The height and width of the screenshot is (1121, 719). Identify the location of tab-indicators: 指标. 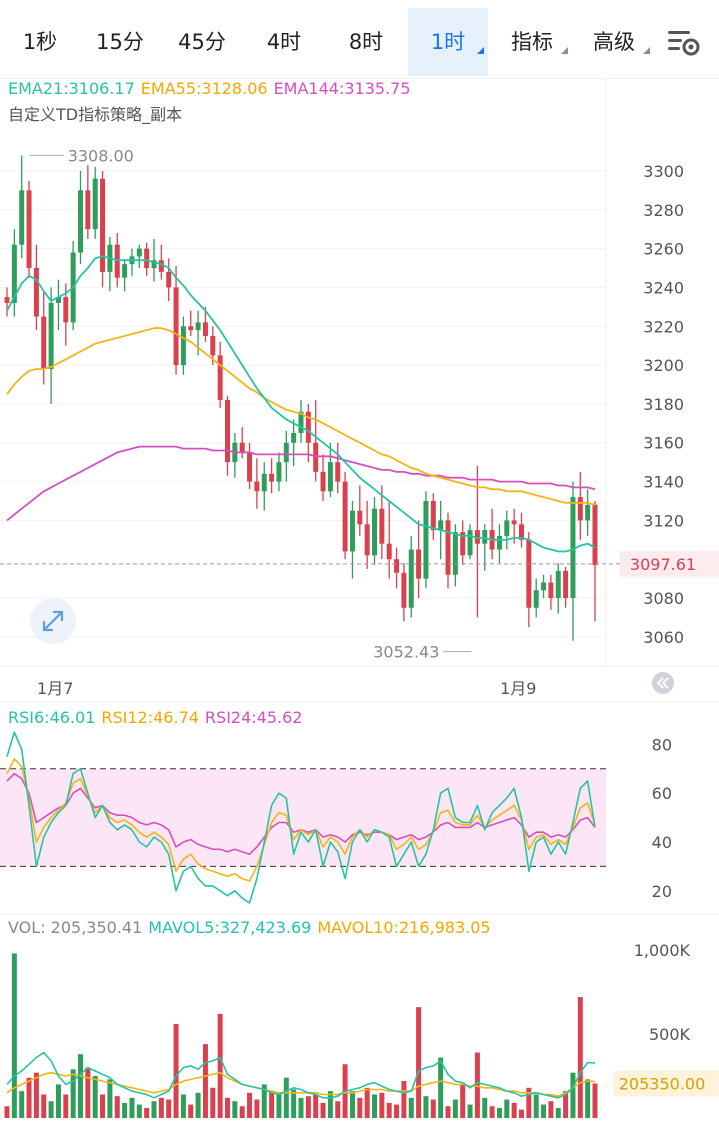
(532, 42).